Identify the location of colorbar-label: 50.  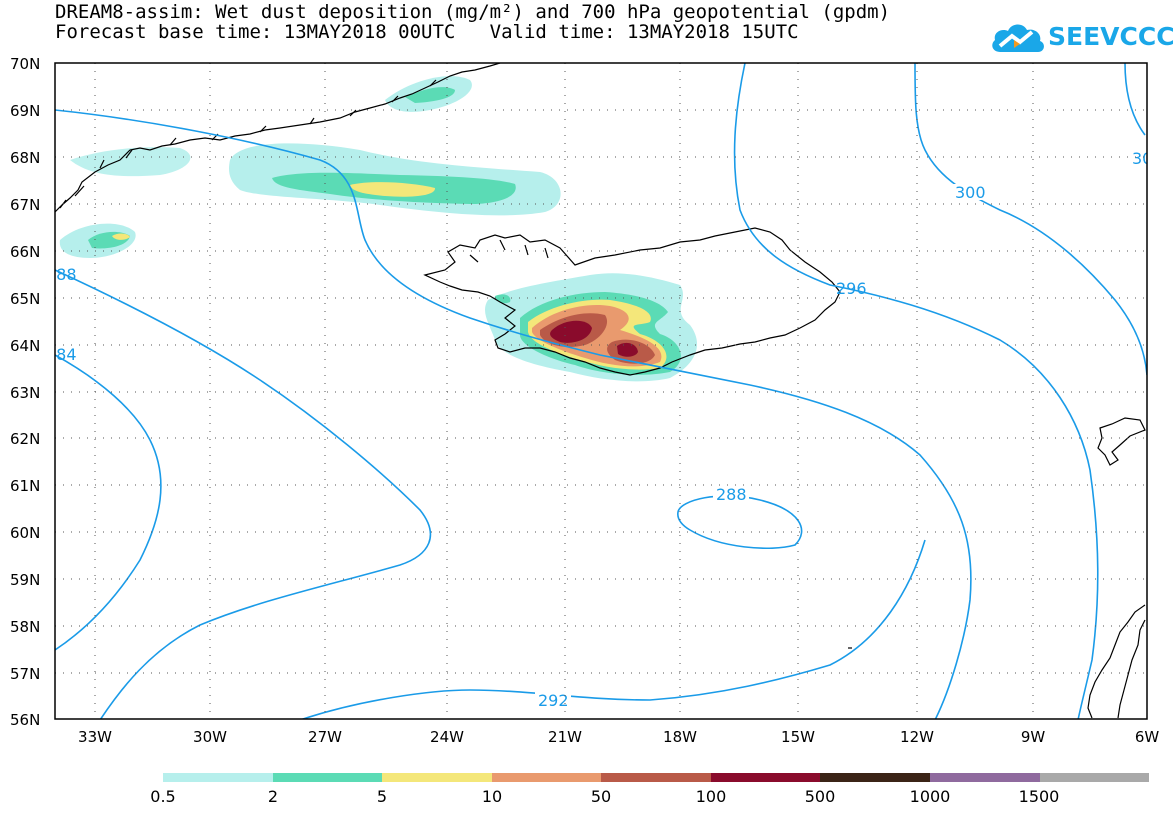
(601, 796).